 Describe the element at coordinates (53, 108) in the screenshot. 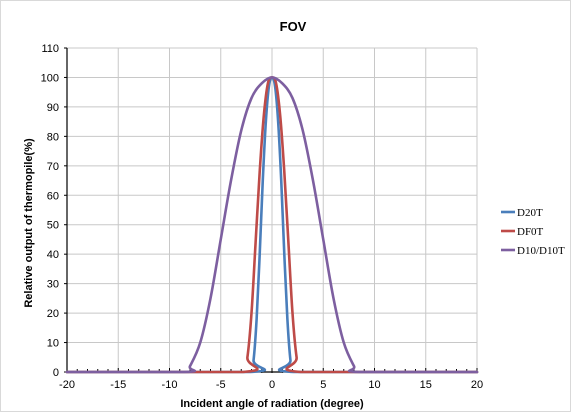

I see `y-tick-label: 90` at that location.